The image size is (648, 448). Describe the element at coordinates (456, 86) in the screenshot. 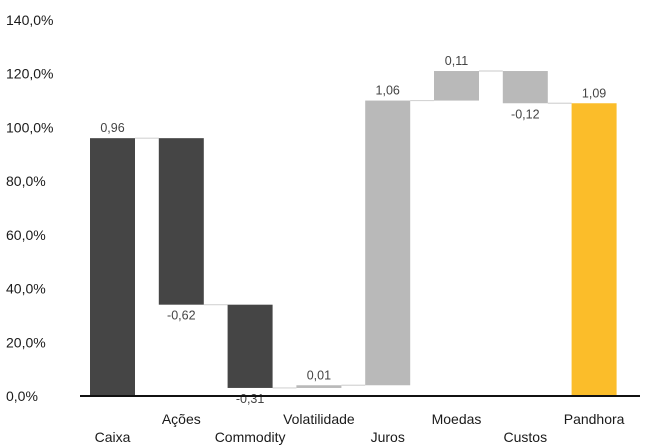

I see `bar-moedas` at that location.